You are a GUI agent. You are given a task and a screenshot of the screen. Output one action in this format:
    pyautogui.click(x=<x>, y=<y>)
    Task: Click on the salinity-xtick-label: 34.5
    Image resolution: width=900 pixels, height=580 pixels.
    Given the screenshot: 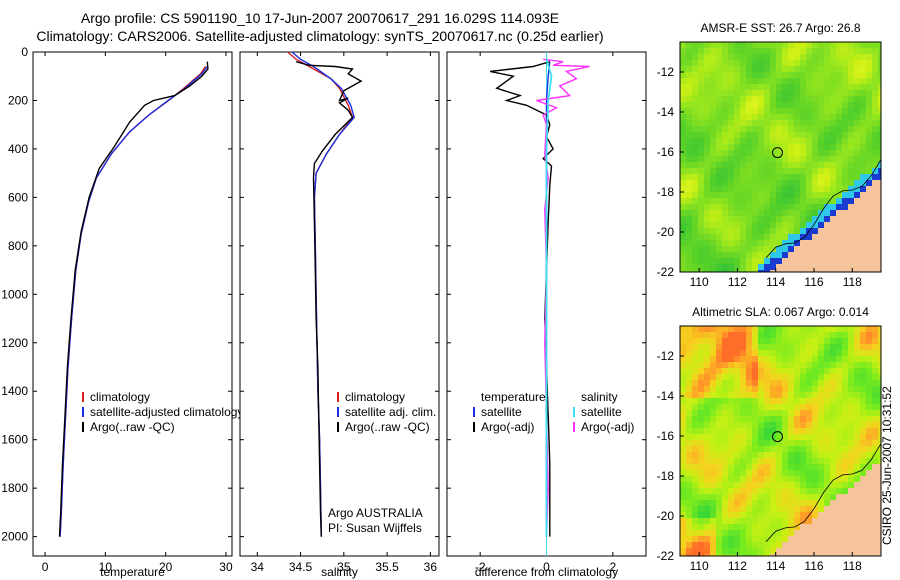 What is the action you would take?
    pyautogui.click(x=301, y=567)
    